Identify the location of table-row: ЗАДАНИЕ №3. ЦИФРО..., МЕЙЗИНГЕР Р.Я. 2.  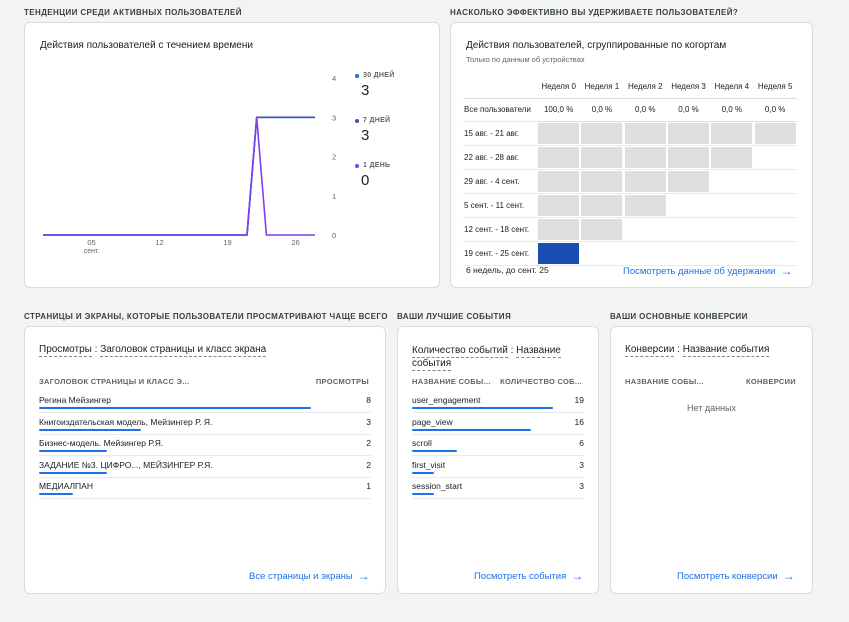
(205, 467).